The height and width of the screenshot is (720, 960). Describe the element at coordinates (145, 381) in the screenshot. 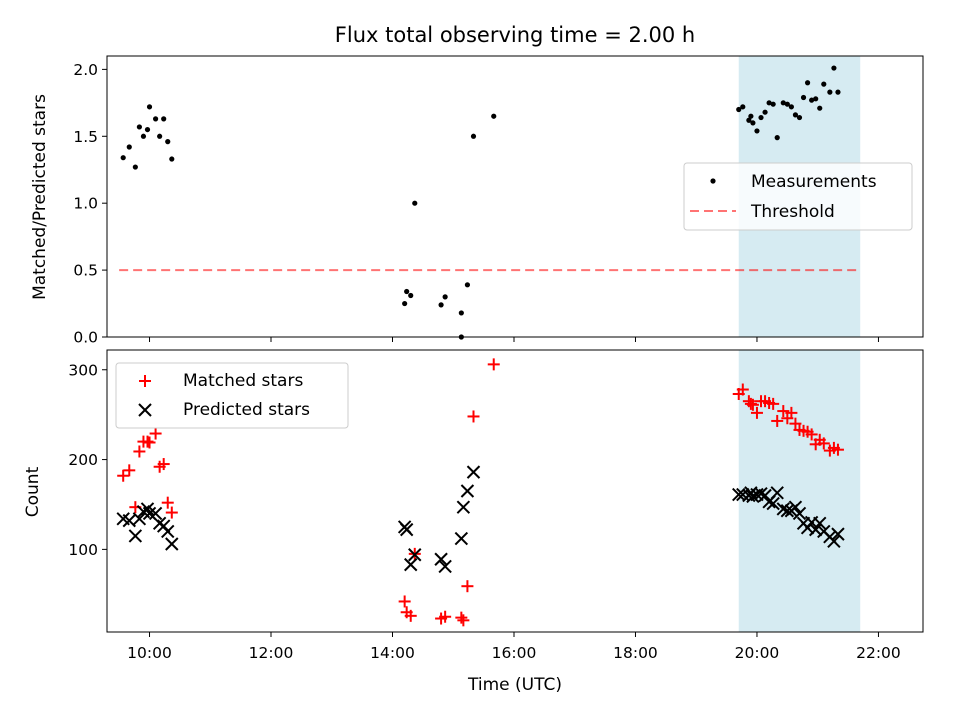

I see `legend-matched-marker` at that location.